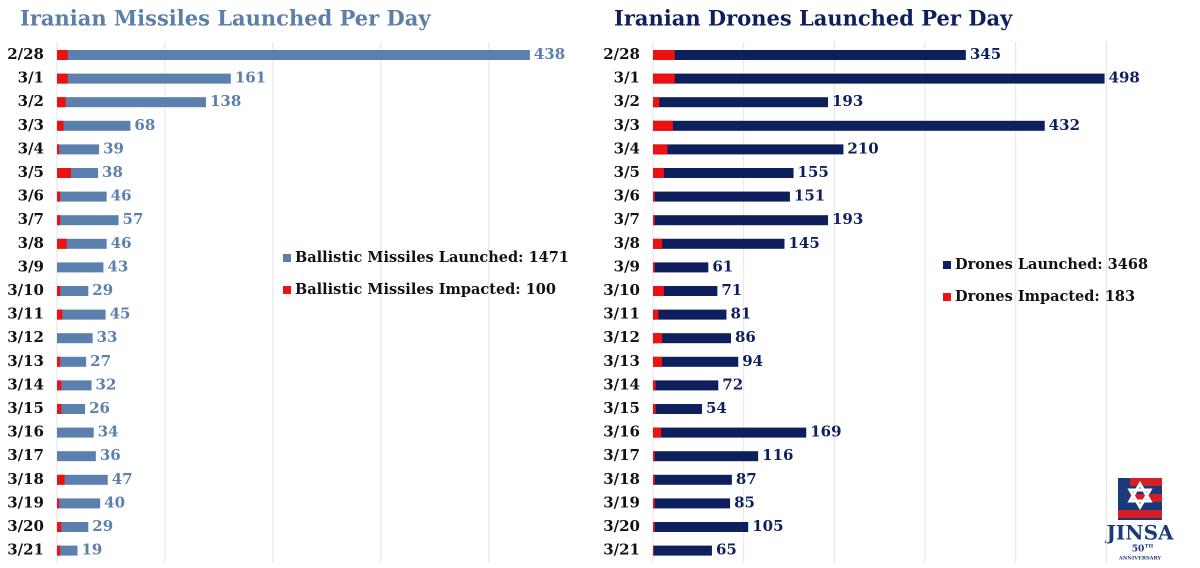 The image size is (1200, 568). What do you see at coordinates (113, 148) in the screenshot?
I see `data-label: 39` at bounding box center [113, 148].